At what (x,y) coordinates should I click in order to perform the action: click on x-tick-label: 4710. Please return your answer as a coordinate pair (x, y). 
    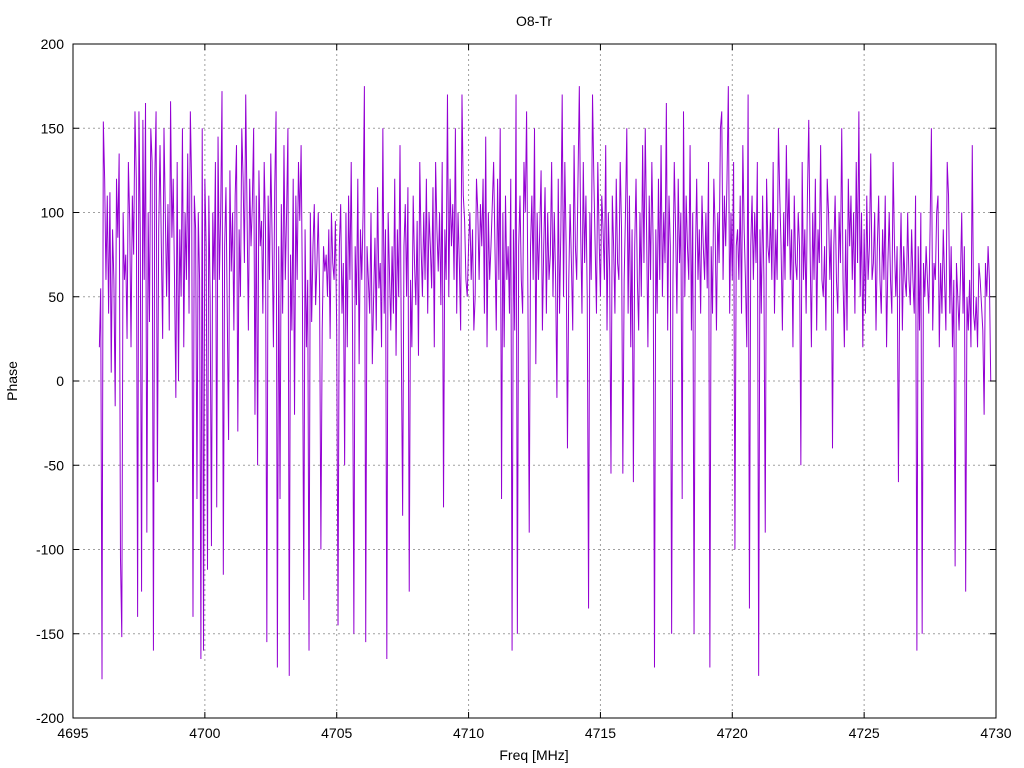
    Looking at the image, I should click on (468, 733).